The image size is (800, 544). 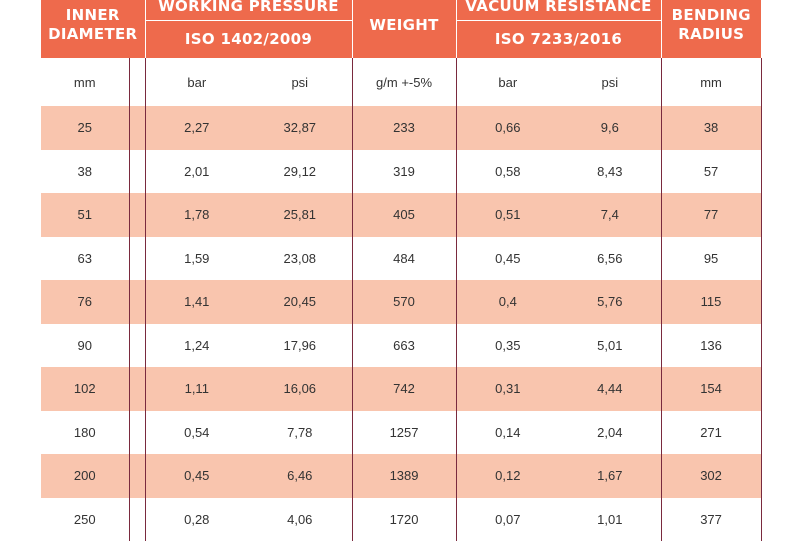 I want to click on table-cell: 1389, so click(x=404, y=476).